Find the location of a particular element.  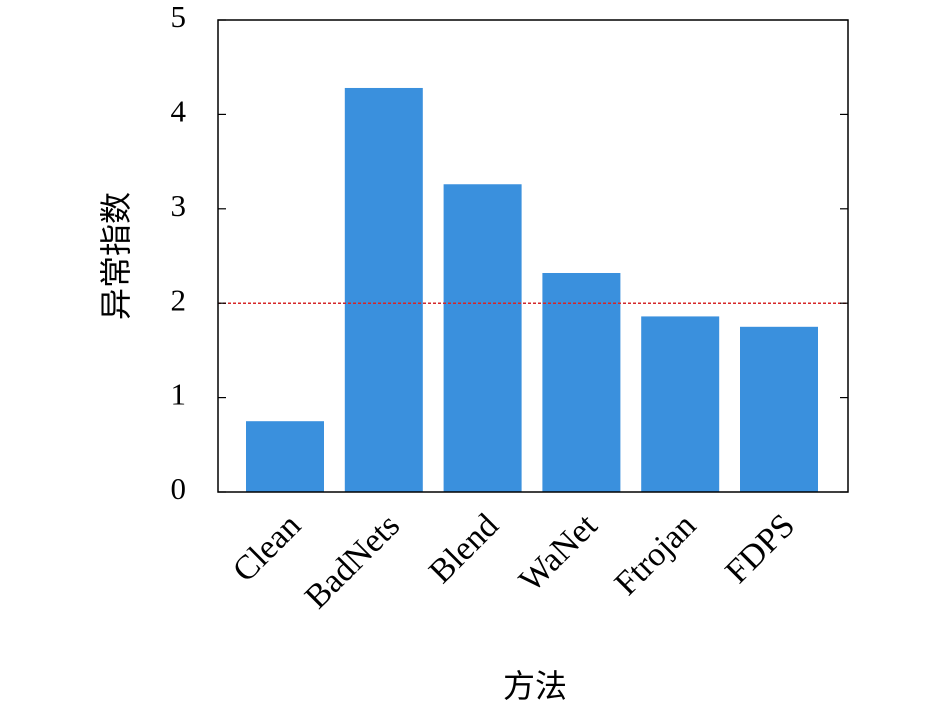

y-tick-label: 2 is located at coordinates (179, 299).